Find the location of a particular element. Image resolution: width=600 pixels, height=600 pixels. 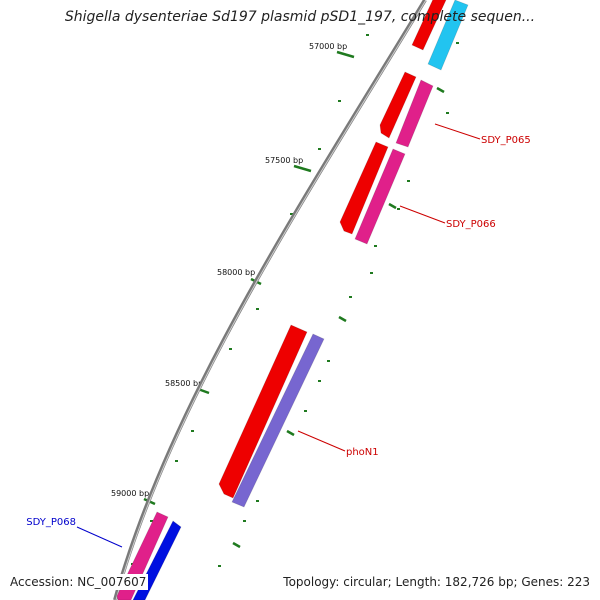

tick-label: 57500 bp is located at coordinates (284, 160).